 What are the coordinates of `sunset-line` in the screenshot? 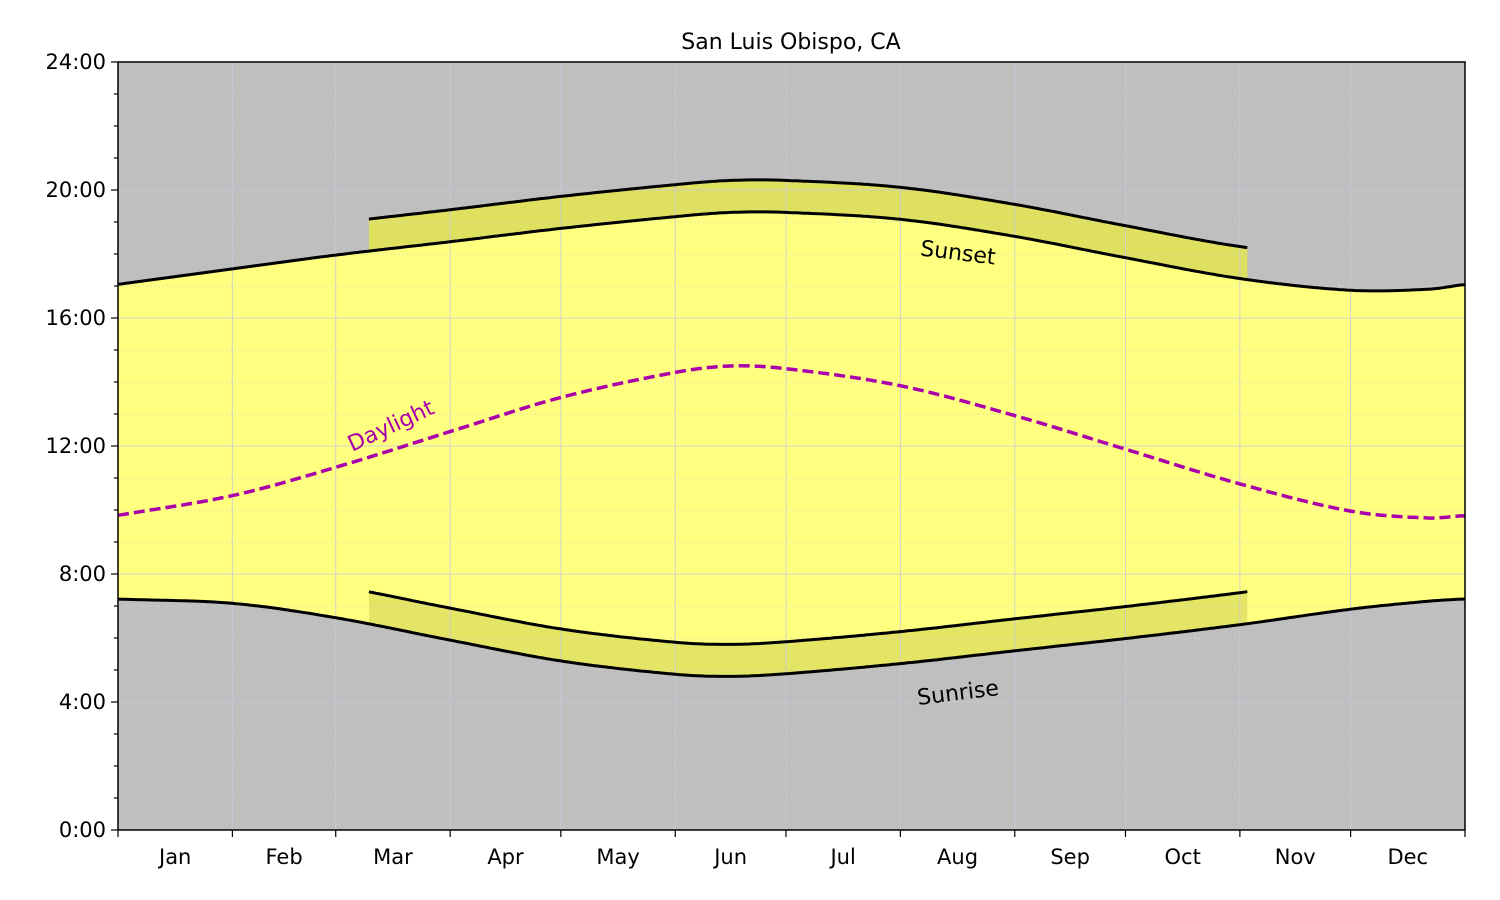 It's located at (791, 251).